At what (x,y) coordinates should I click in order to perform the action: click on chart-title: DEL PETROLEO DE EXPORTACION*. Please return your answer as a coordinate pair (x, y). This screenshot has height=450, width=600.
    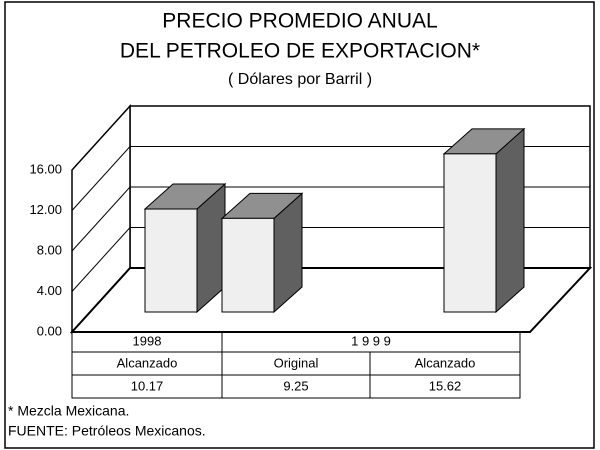
    Looking at the image, I should click on (300, 51).